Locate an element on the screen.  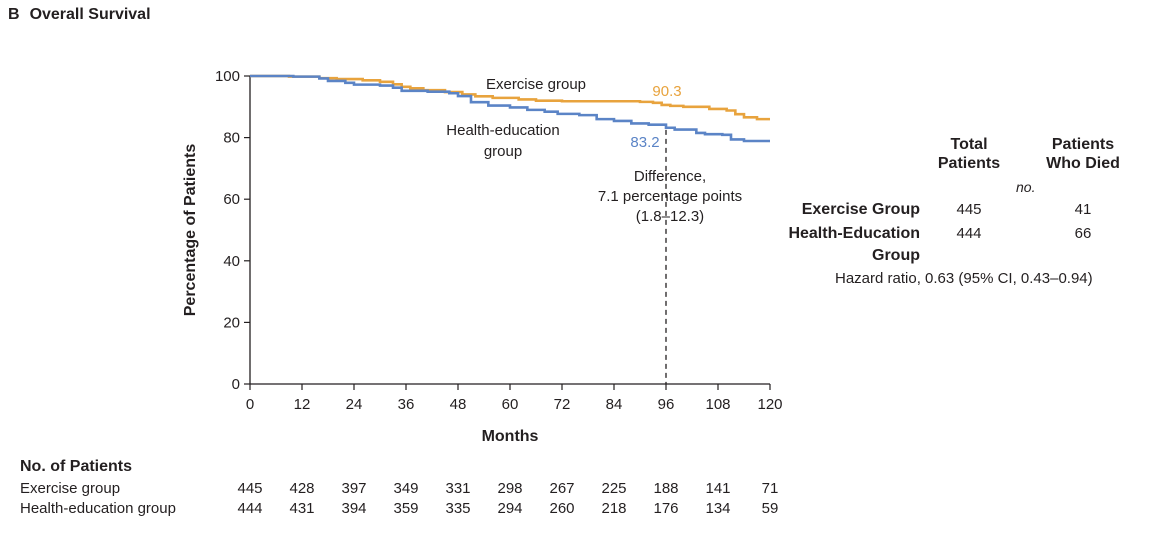
x-tick-label: 0 is located at coordinates (250, 404).